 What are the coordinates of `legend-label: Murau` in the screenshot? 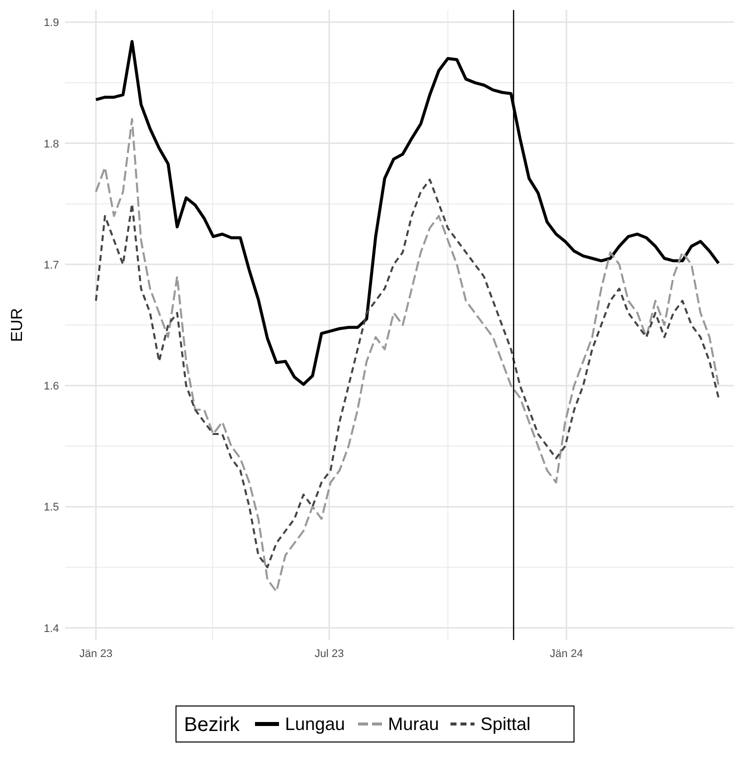 It's located at (414, 724).